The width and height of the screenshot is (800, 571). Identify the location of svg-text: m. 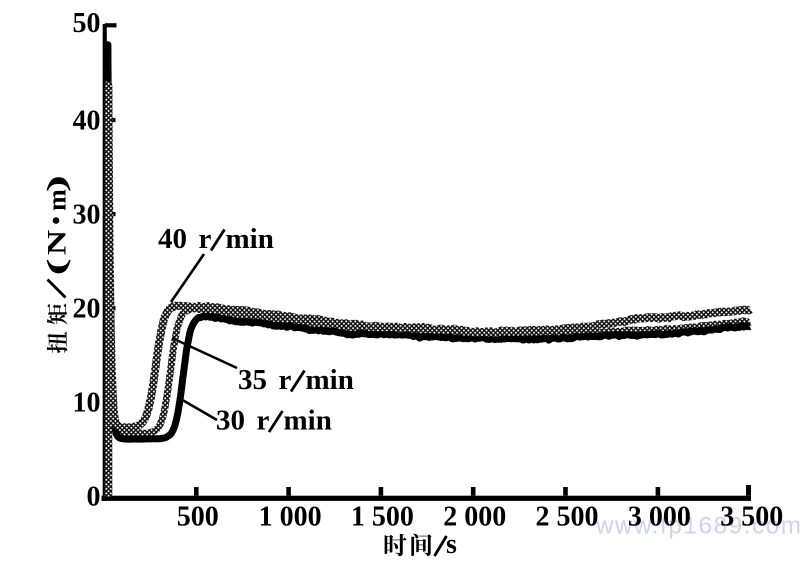
(57, 200).